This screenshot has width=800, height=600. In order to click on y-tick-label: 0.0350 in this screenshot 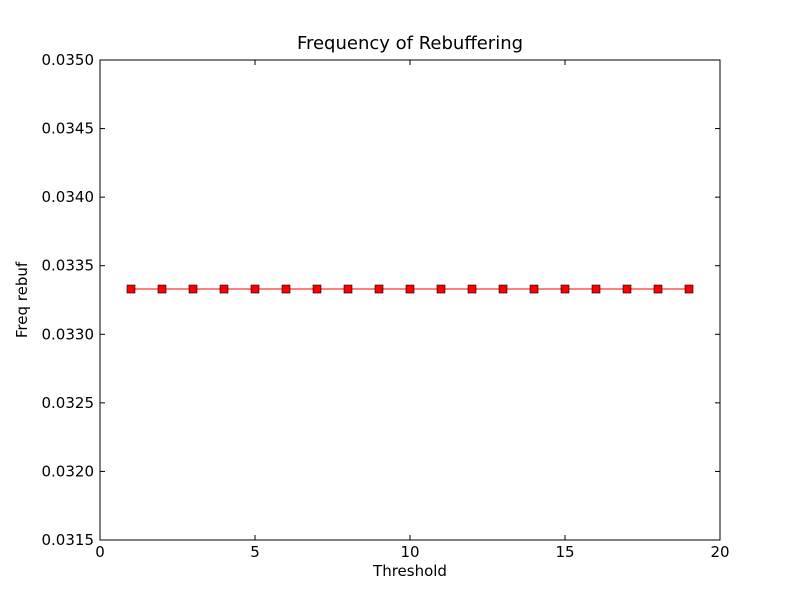, I will do `click(68, 60)`.